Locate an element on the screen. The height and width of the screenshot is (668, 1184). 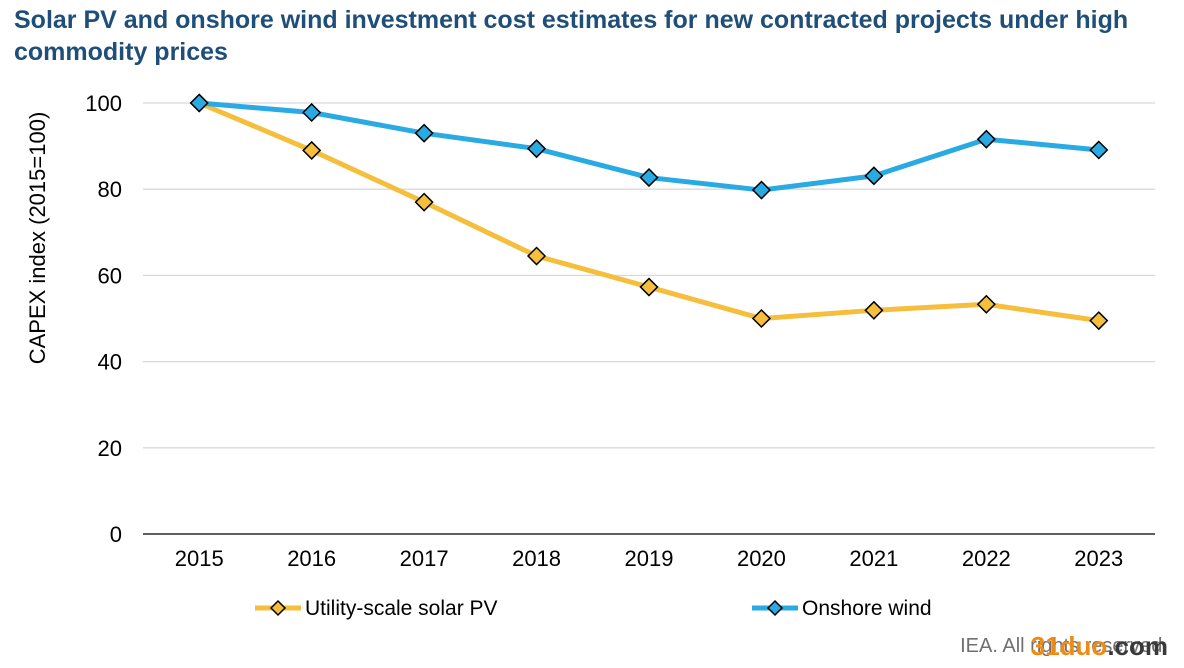
x-axis-ticks: 2015 2016 2017 2018 2019 2020 2021 2022 2023 is located at coordinates (649, 558).